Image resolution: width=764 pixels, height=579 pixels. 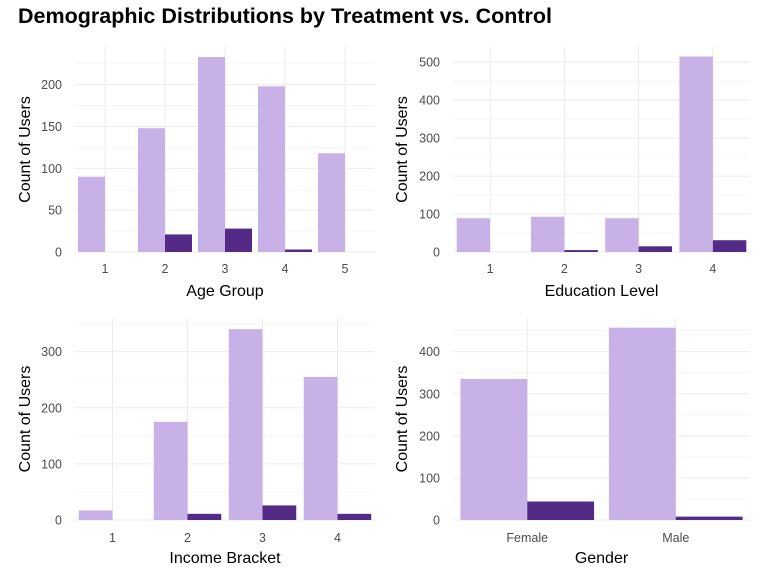 What do you see at coordinates (225, 558) in the screenshot?
I see `x-axis-title: Income Bracket` at bounding box center [225, 558].